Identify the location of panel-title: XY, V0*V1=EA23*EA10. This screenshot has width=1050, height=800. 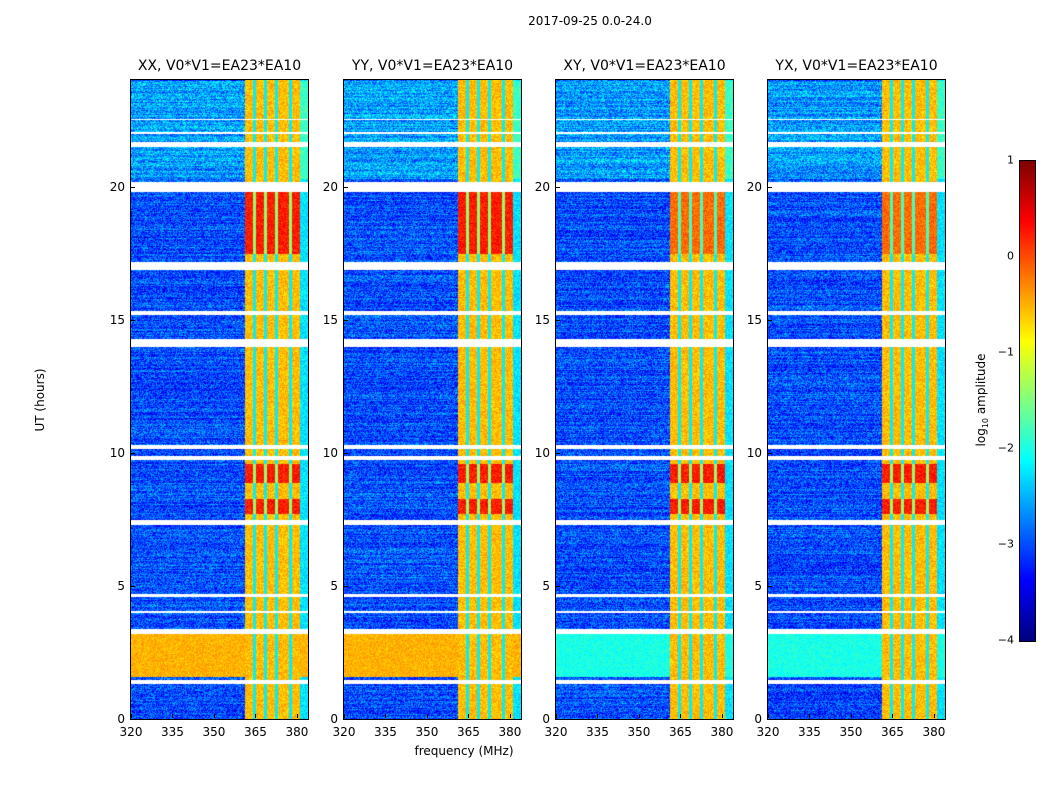
(644, 66).